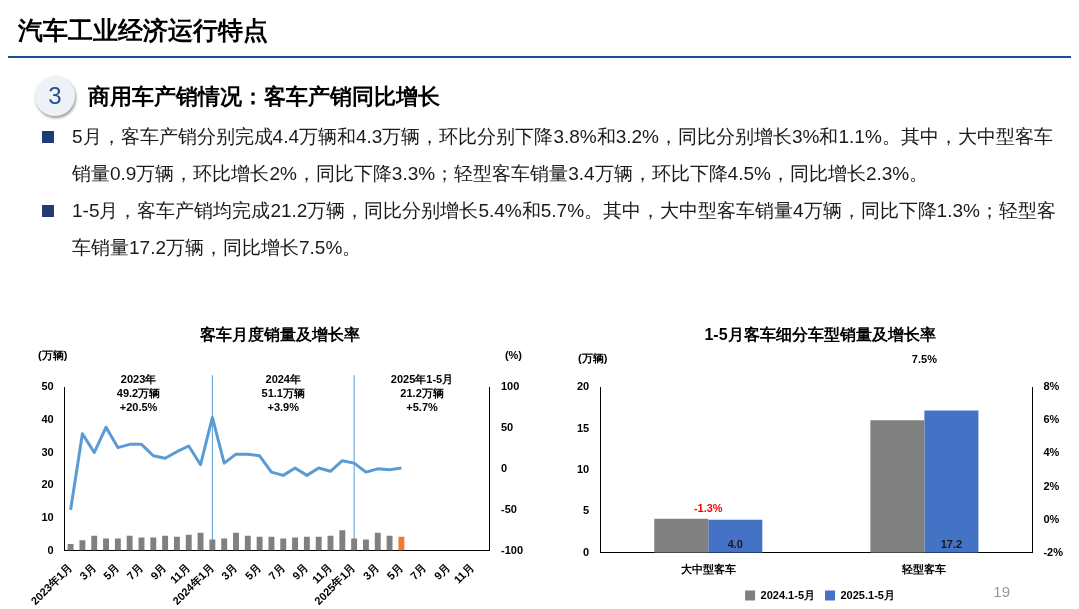 The height and width of the screenshot is (609, 1079). I want to click on text: 3, so click(55, 96).